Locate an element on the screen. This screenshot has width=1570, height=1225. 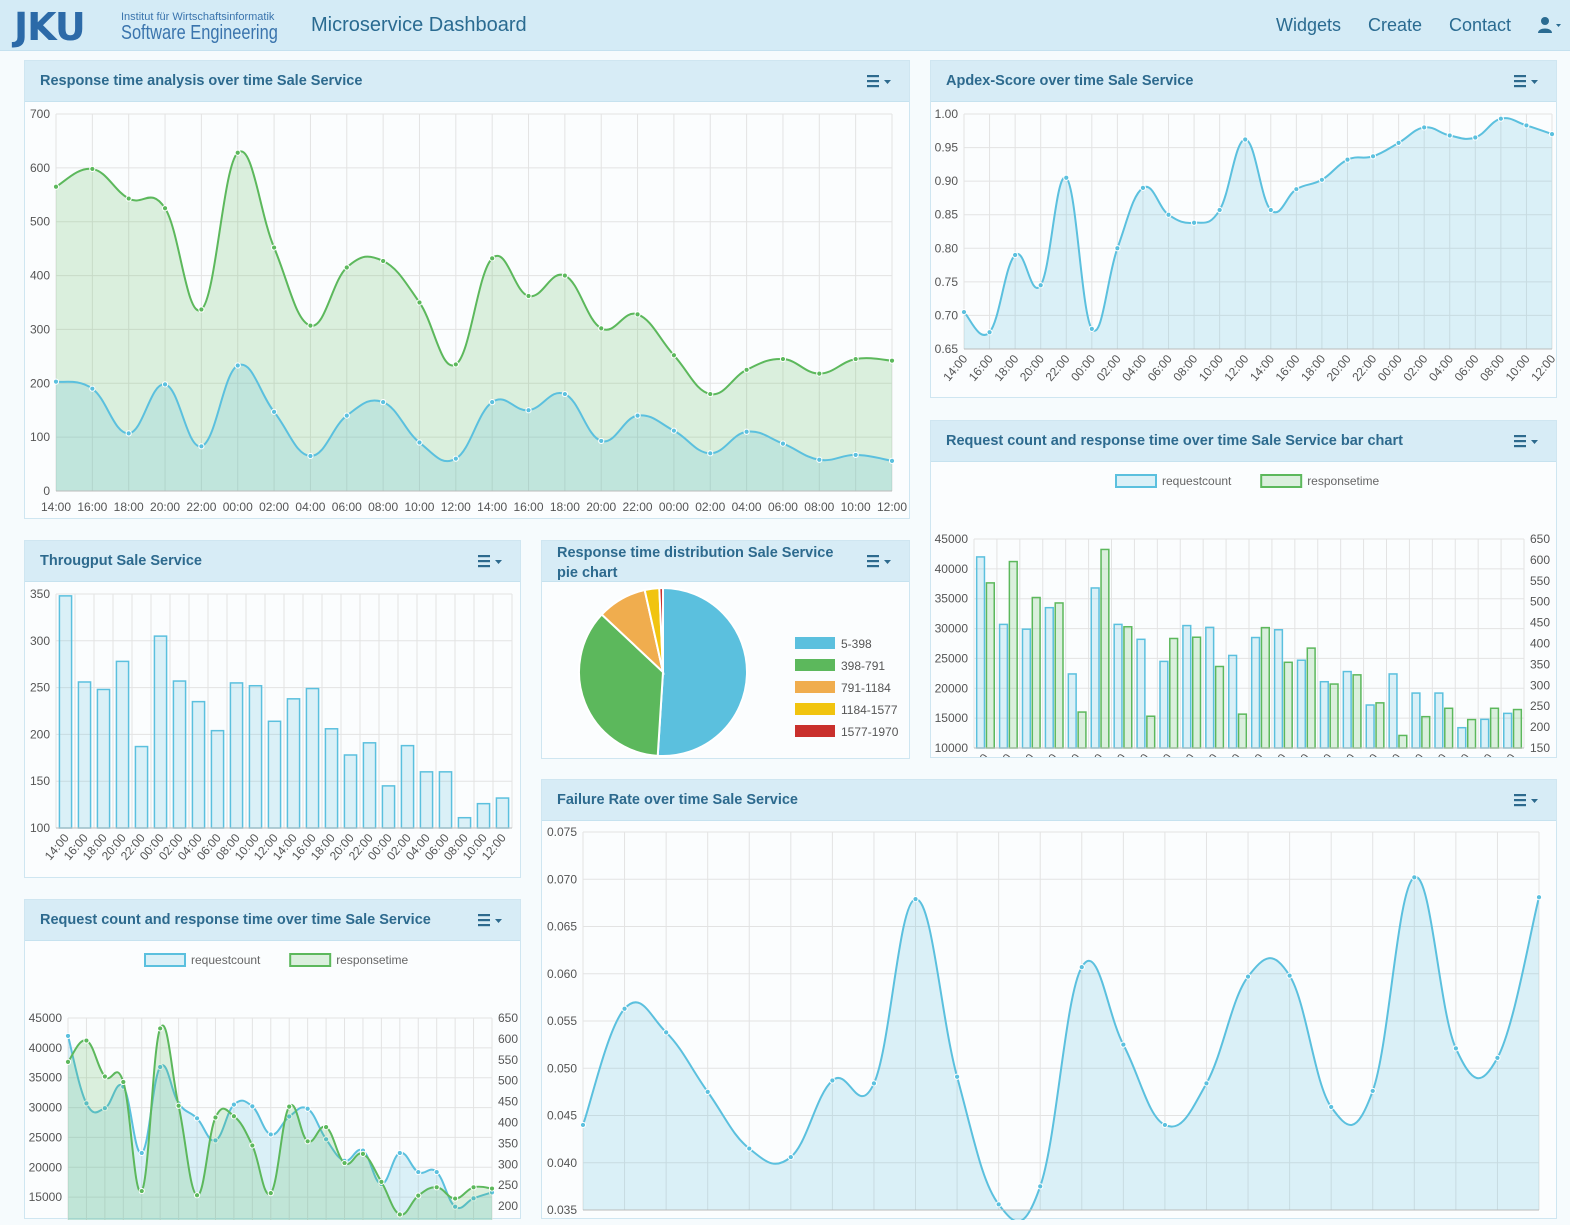
series-area is located at coordinates (280, 1130).